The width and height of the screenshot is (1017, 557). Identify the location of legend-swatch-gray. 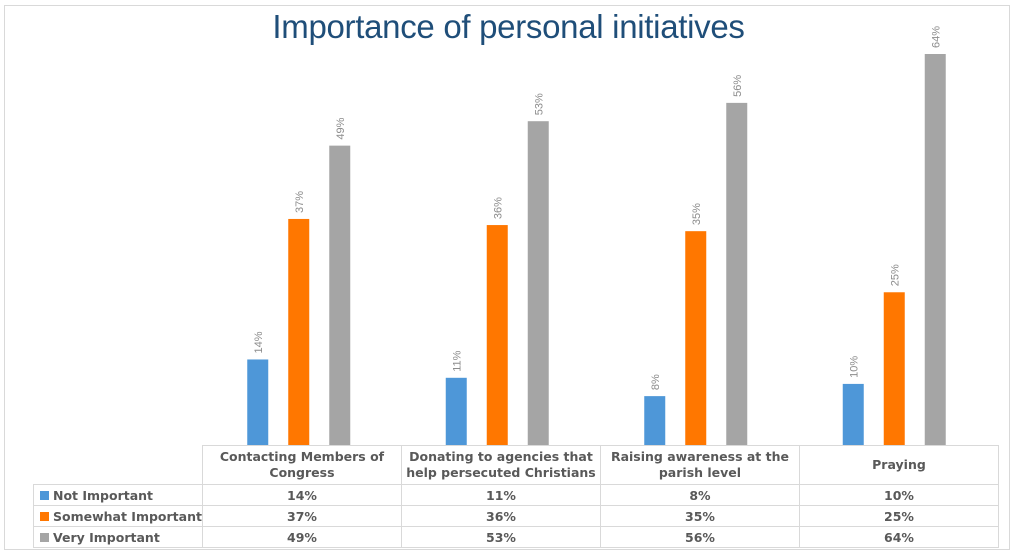
(44, 537).